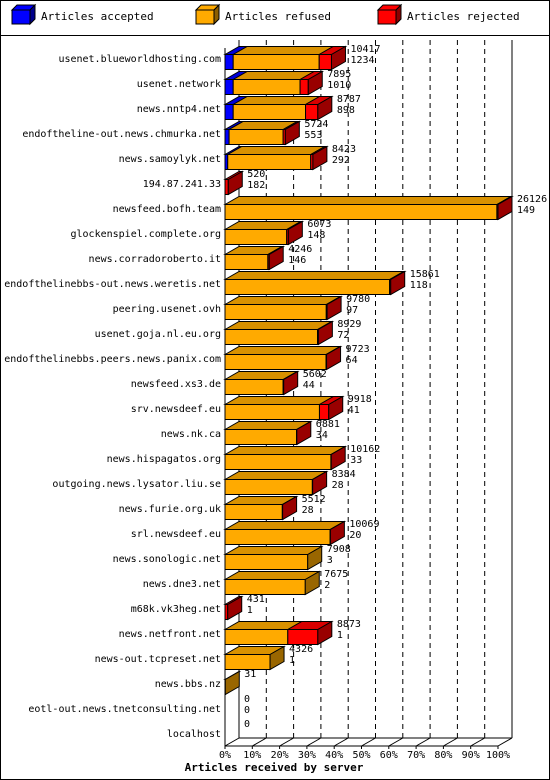  Describe the element at coordinates (155, 259) in the screenshot. I see `server-label: news.corradoroberto.it` at that location.